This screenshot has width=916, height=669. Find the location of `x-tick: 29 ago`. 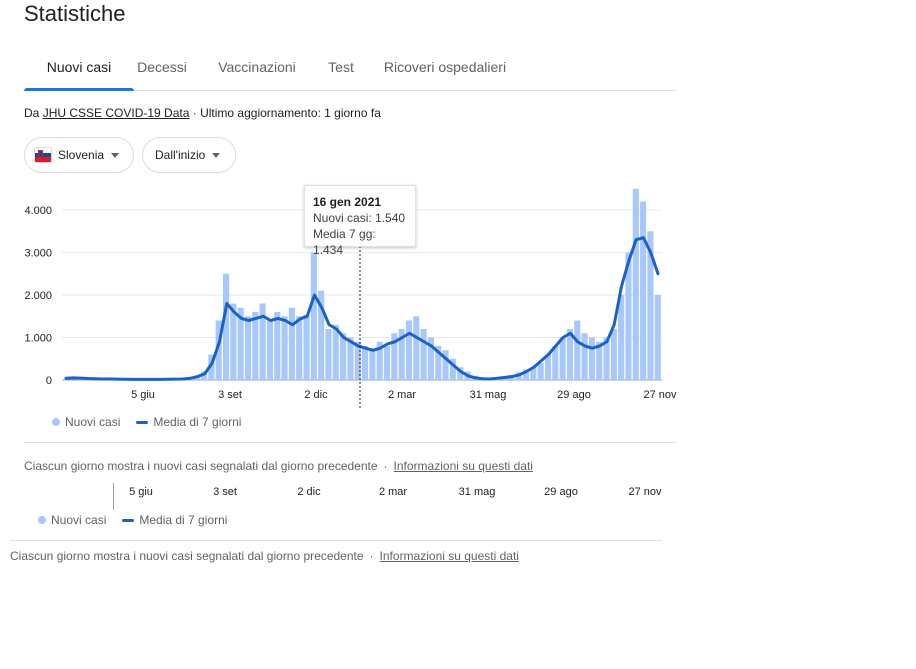

x-tick: 29 ago is located at coordinates (561, 492).